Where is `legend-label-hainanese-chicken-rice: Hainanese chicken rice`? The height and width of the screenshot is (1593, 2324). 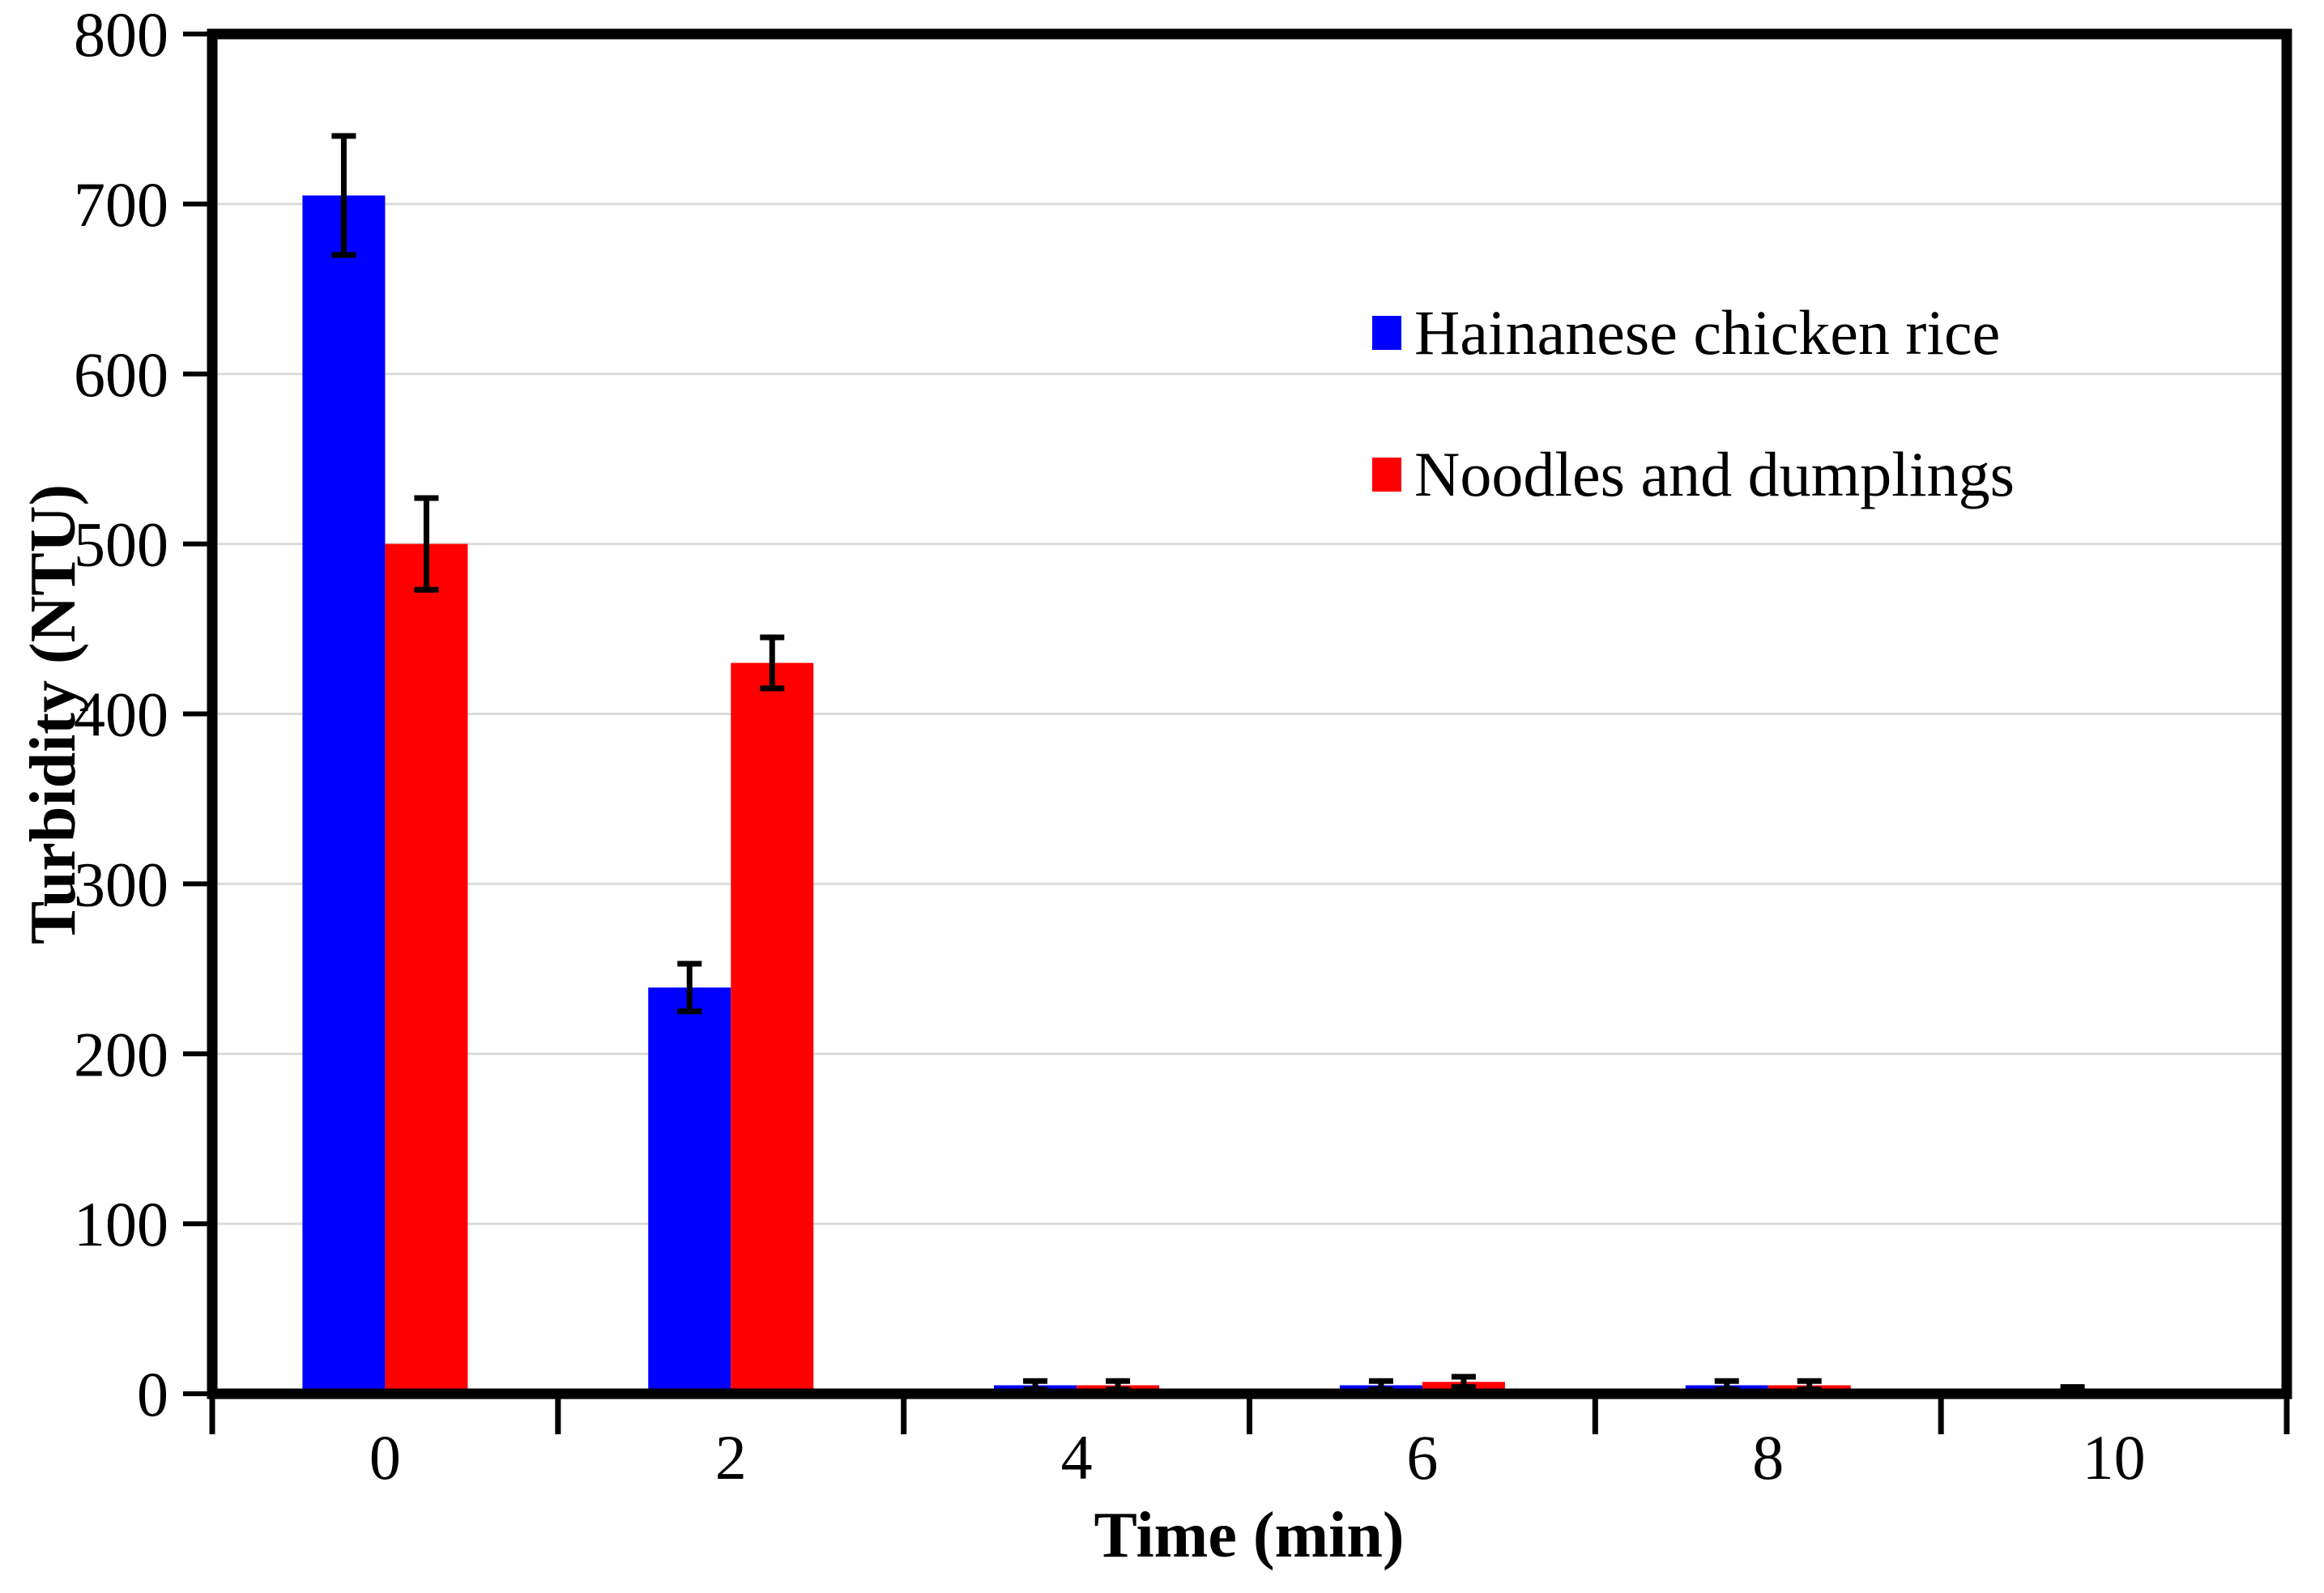 legend-label-hainanese-chicken-rice: Hainanese chicken rice is located at coordinates (1707, 332).